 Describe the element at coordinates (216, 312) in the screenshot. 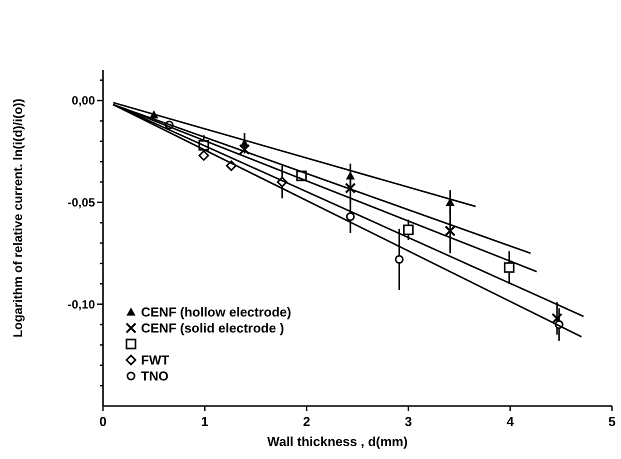

I see `legend-label: CENF (hollow electrode)` at that location.